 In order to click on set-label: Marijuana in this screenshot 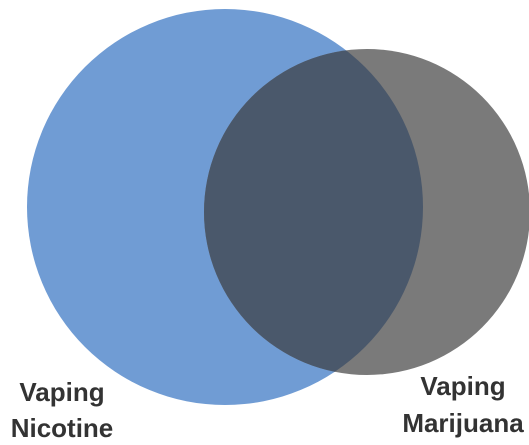, I will do `click(463, 423)`.